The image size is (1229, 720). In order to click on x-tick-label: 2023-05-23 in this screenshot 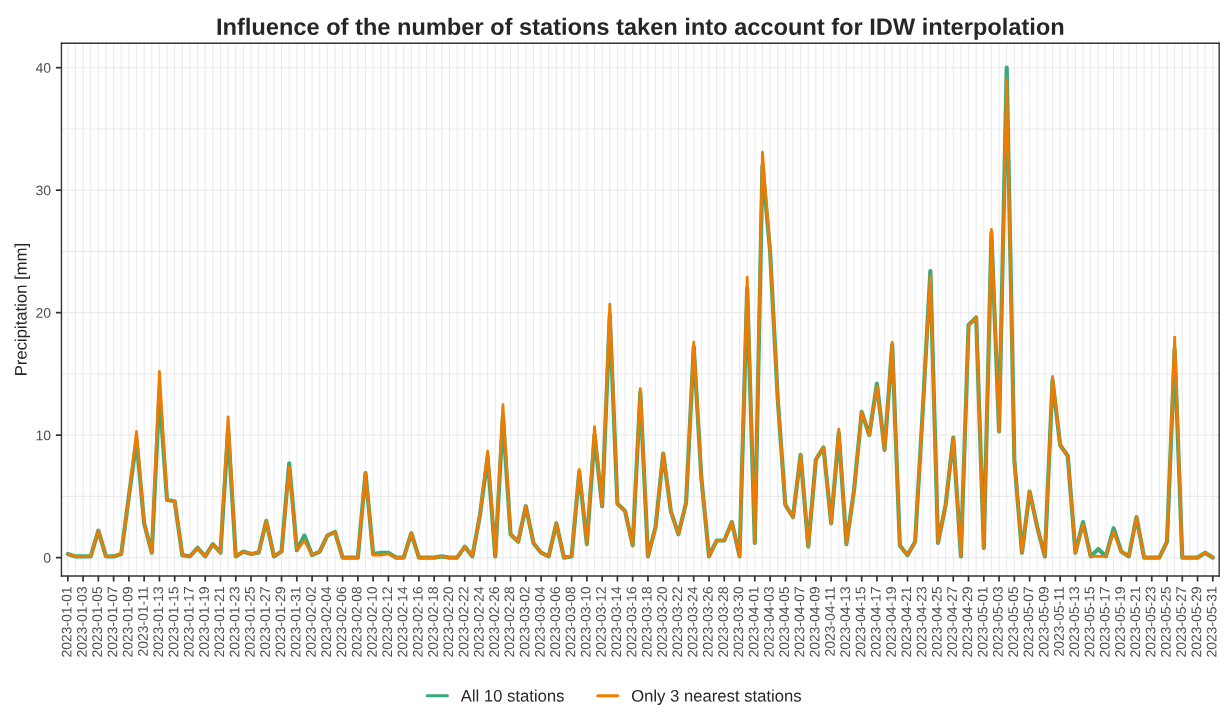, I will do `click(1150, 622)`.